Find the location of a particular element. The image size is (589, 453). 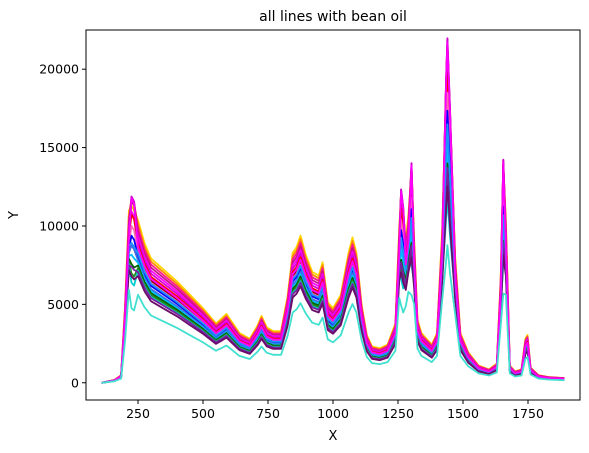

y-axis: 0 5000 10000 15000 20000 is located at coordinates (62, 226).